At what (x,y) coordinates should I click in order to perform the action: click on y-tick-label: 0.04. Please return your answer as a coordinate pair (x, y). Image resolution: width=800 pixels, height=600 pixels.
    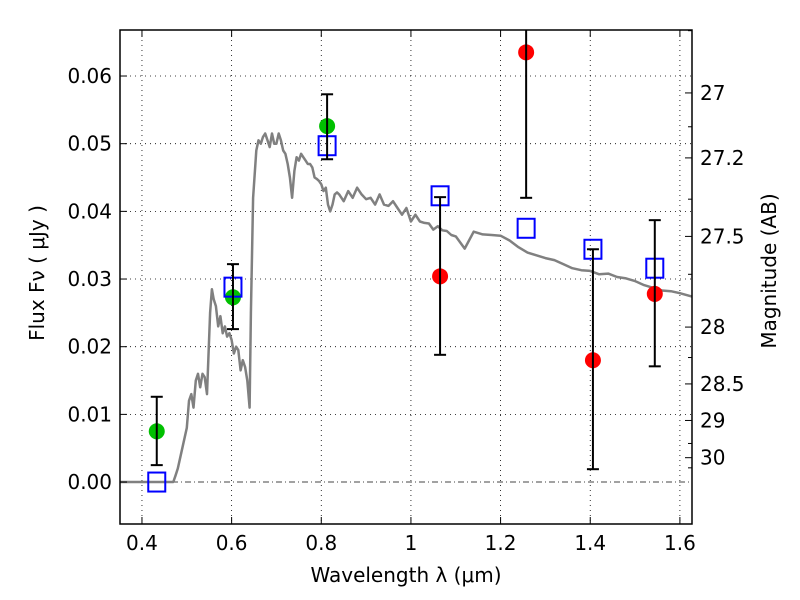
    Looking at the image, I should click on (89, 211).